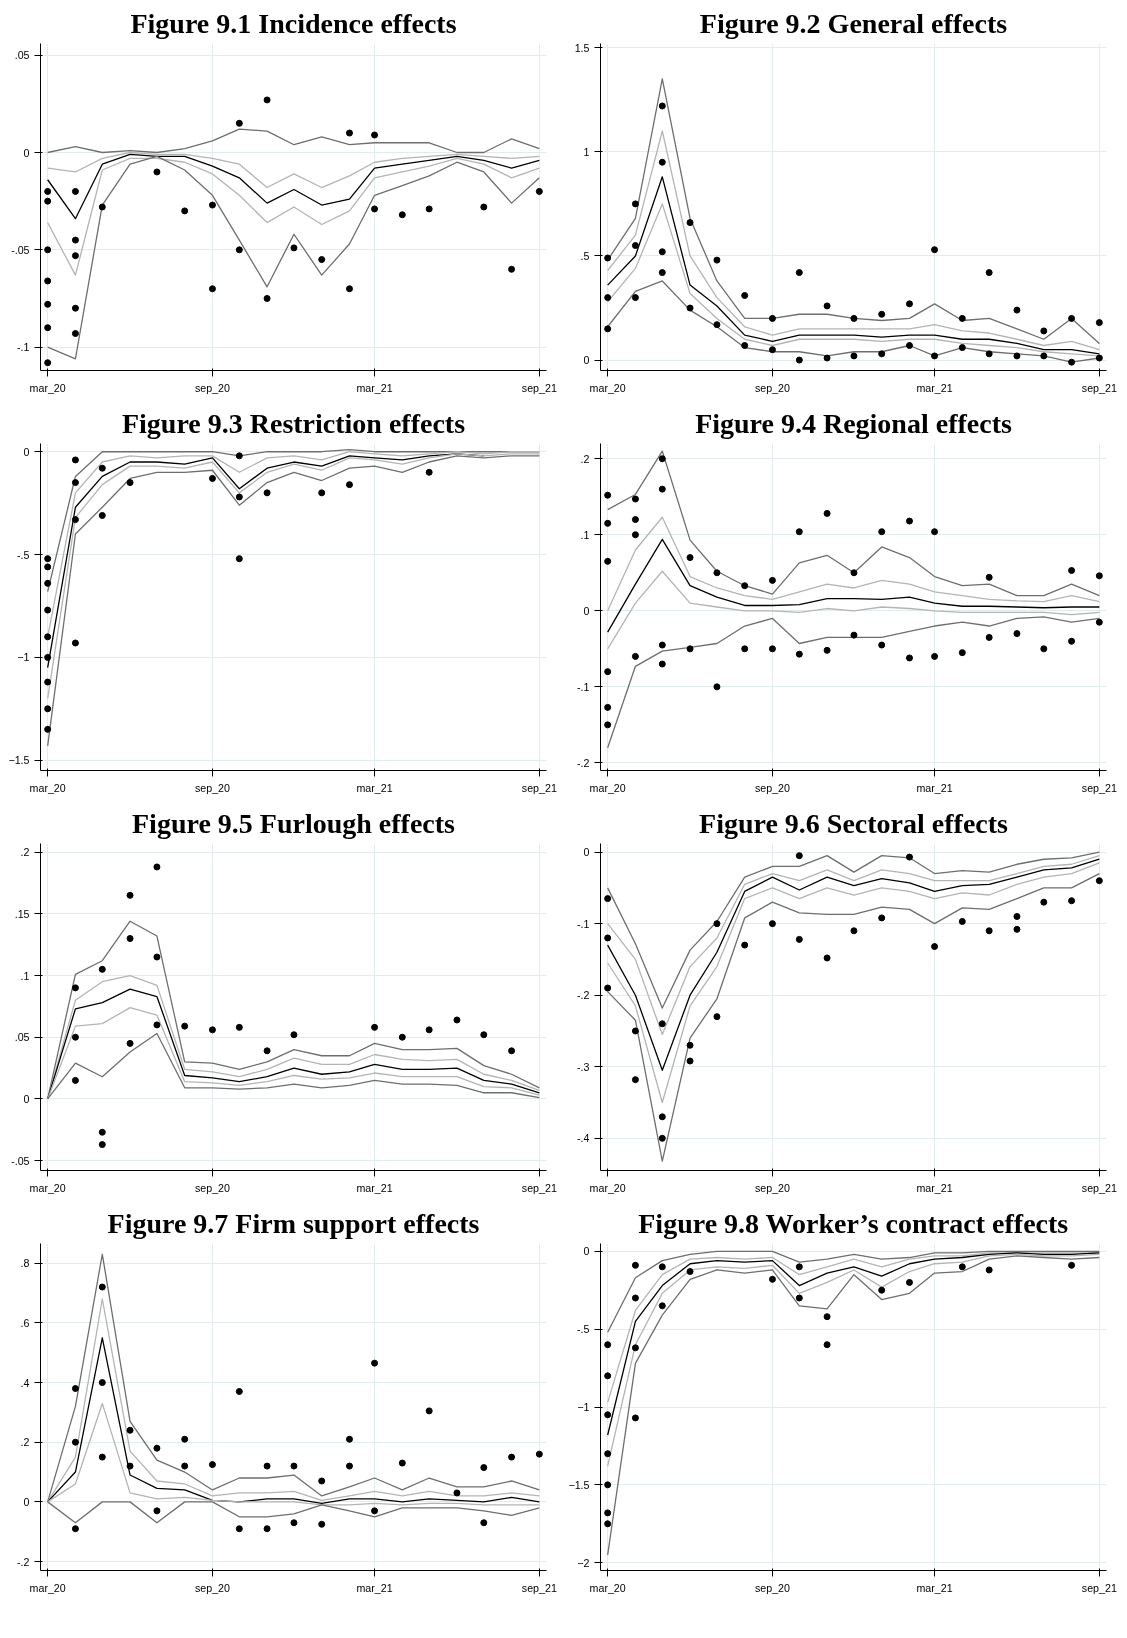  I want to click on y-tick-label: .8, so click(25, 1263).